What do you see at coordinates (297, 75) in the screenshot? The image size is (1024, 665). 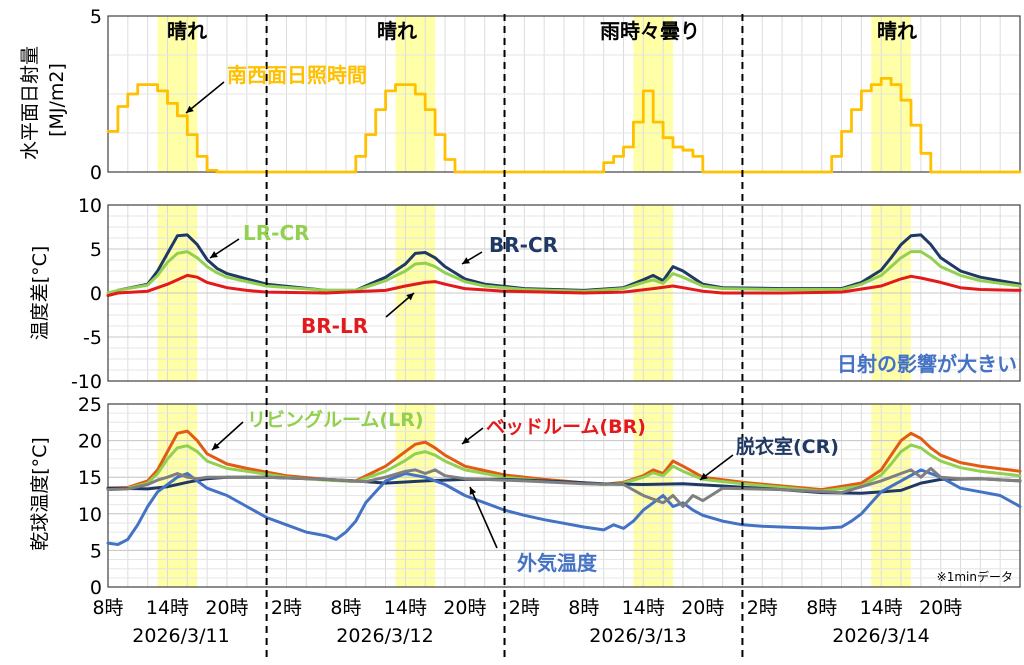 I see `annotation-sunshine: 南西面日照時間` at bounding box center [297, 75].